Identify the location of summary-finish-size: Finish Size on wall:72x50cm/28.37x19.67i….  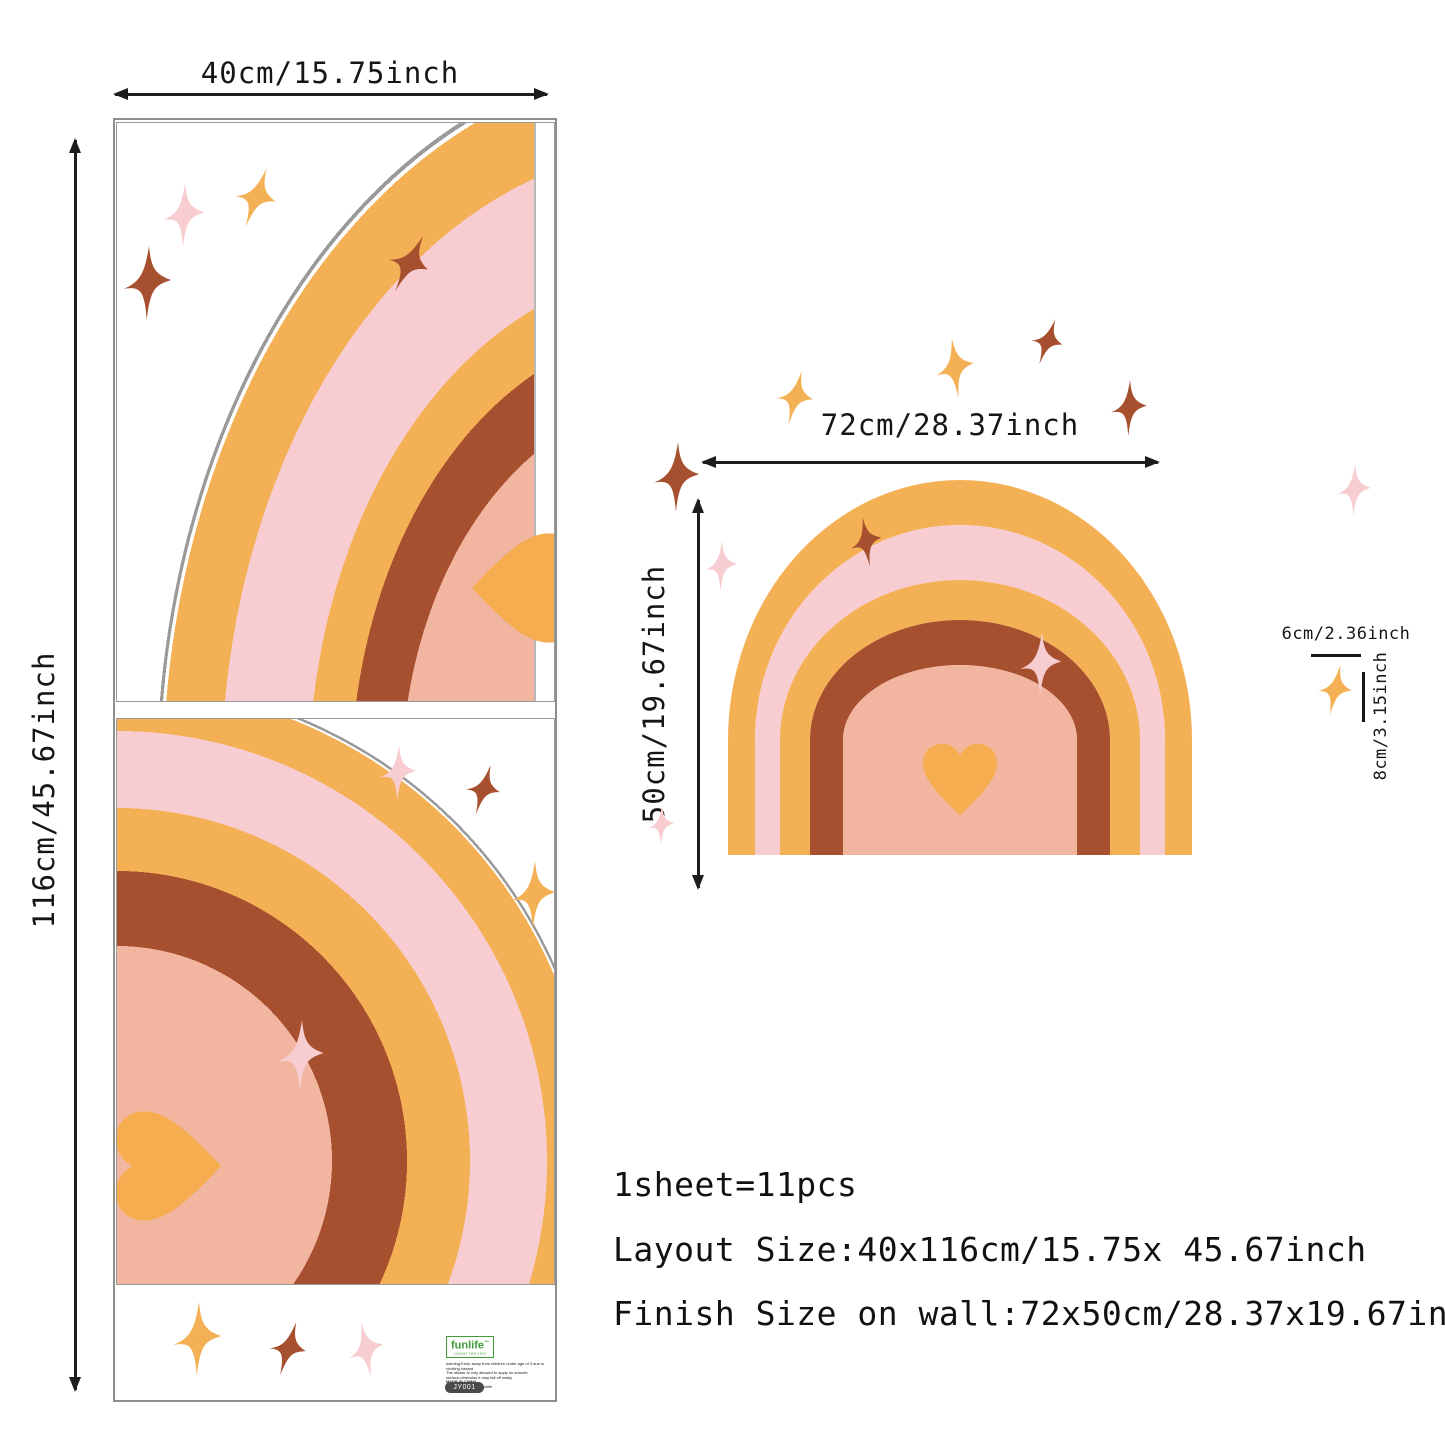
(1029, 1313).